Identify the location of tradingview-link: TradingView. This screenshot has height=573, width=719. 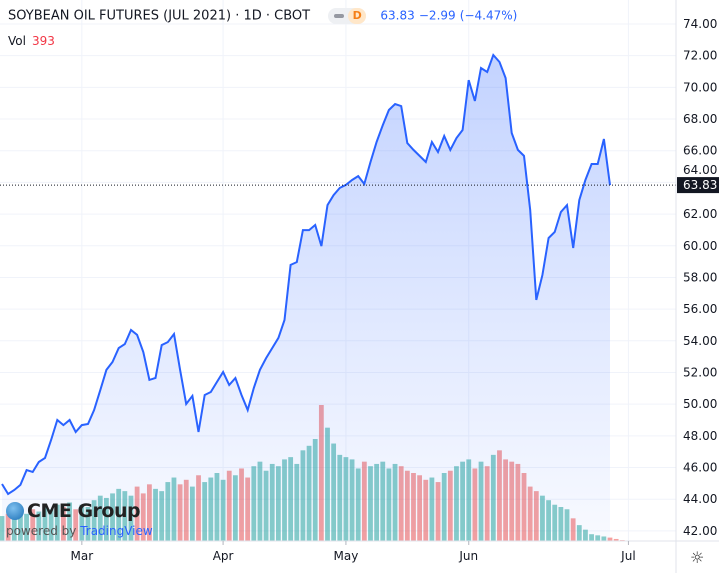
(116, 531).